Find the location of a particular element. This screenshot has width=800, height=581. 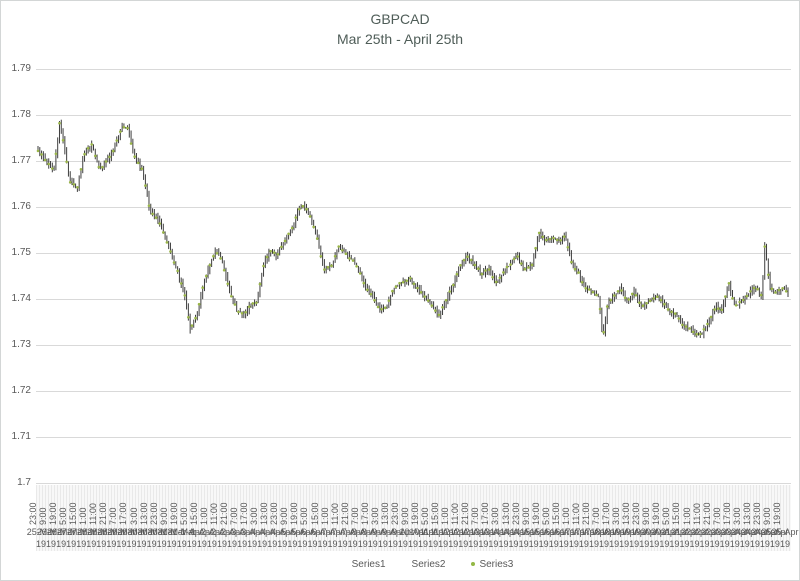

x-axis-date-label: 22-Apr is located at coordinates (705, 532).